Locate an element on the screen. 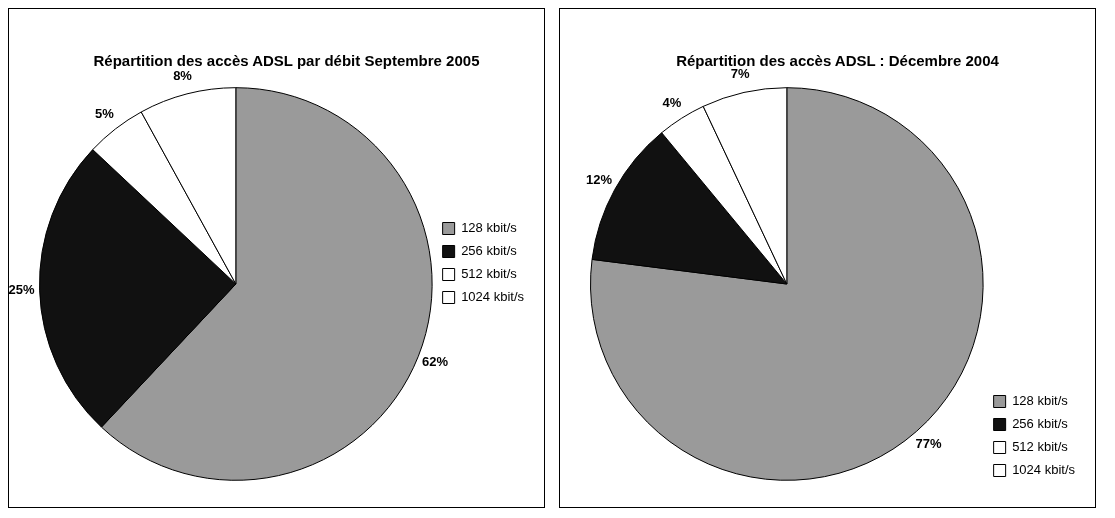 The image size is (1115, 518). data-label: 4% is located at coordinates (672, 102).